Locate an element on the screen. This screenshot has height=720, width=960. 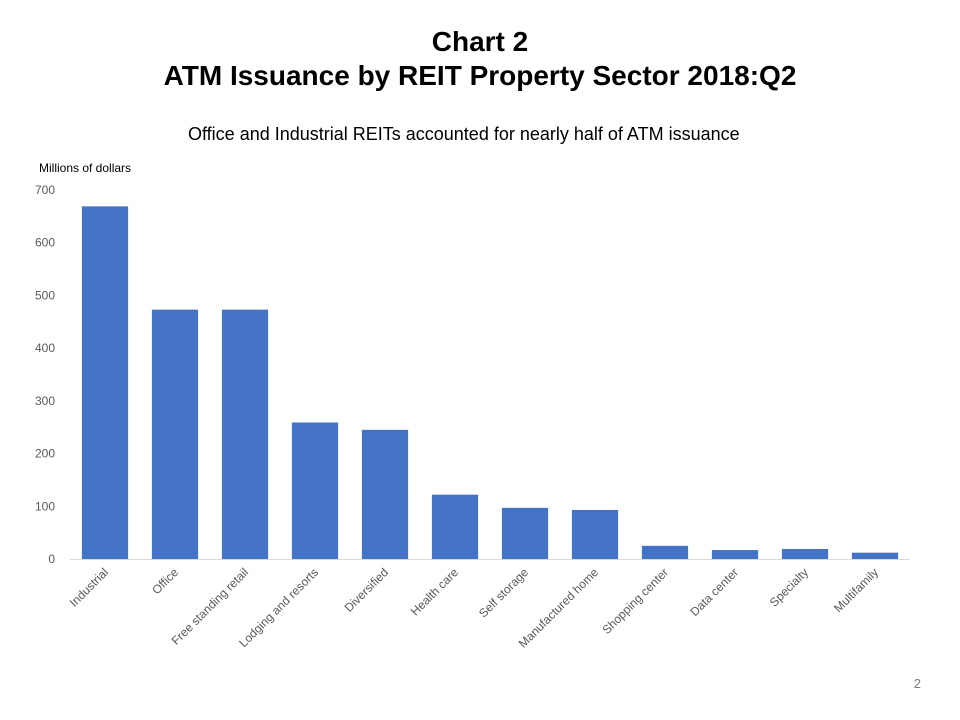
bar-lodging-and-resorts is located at coordinates (315, 490).